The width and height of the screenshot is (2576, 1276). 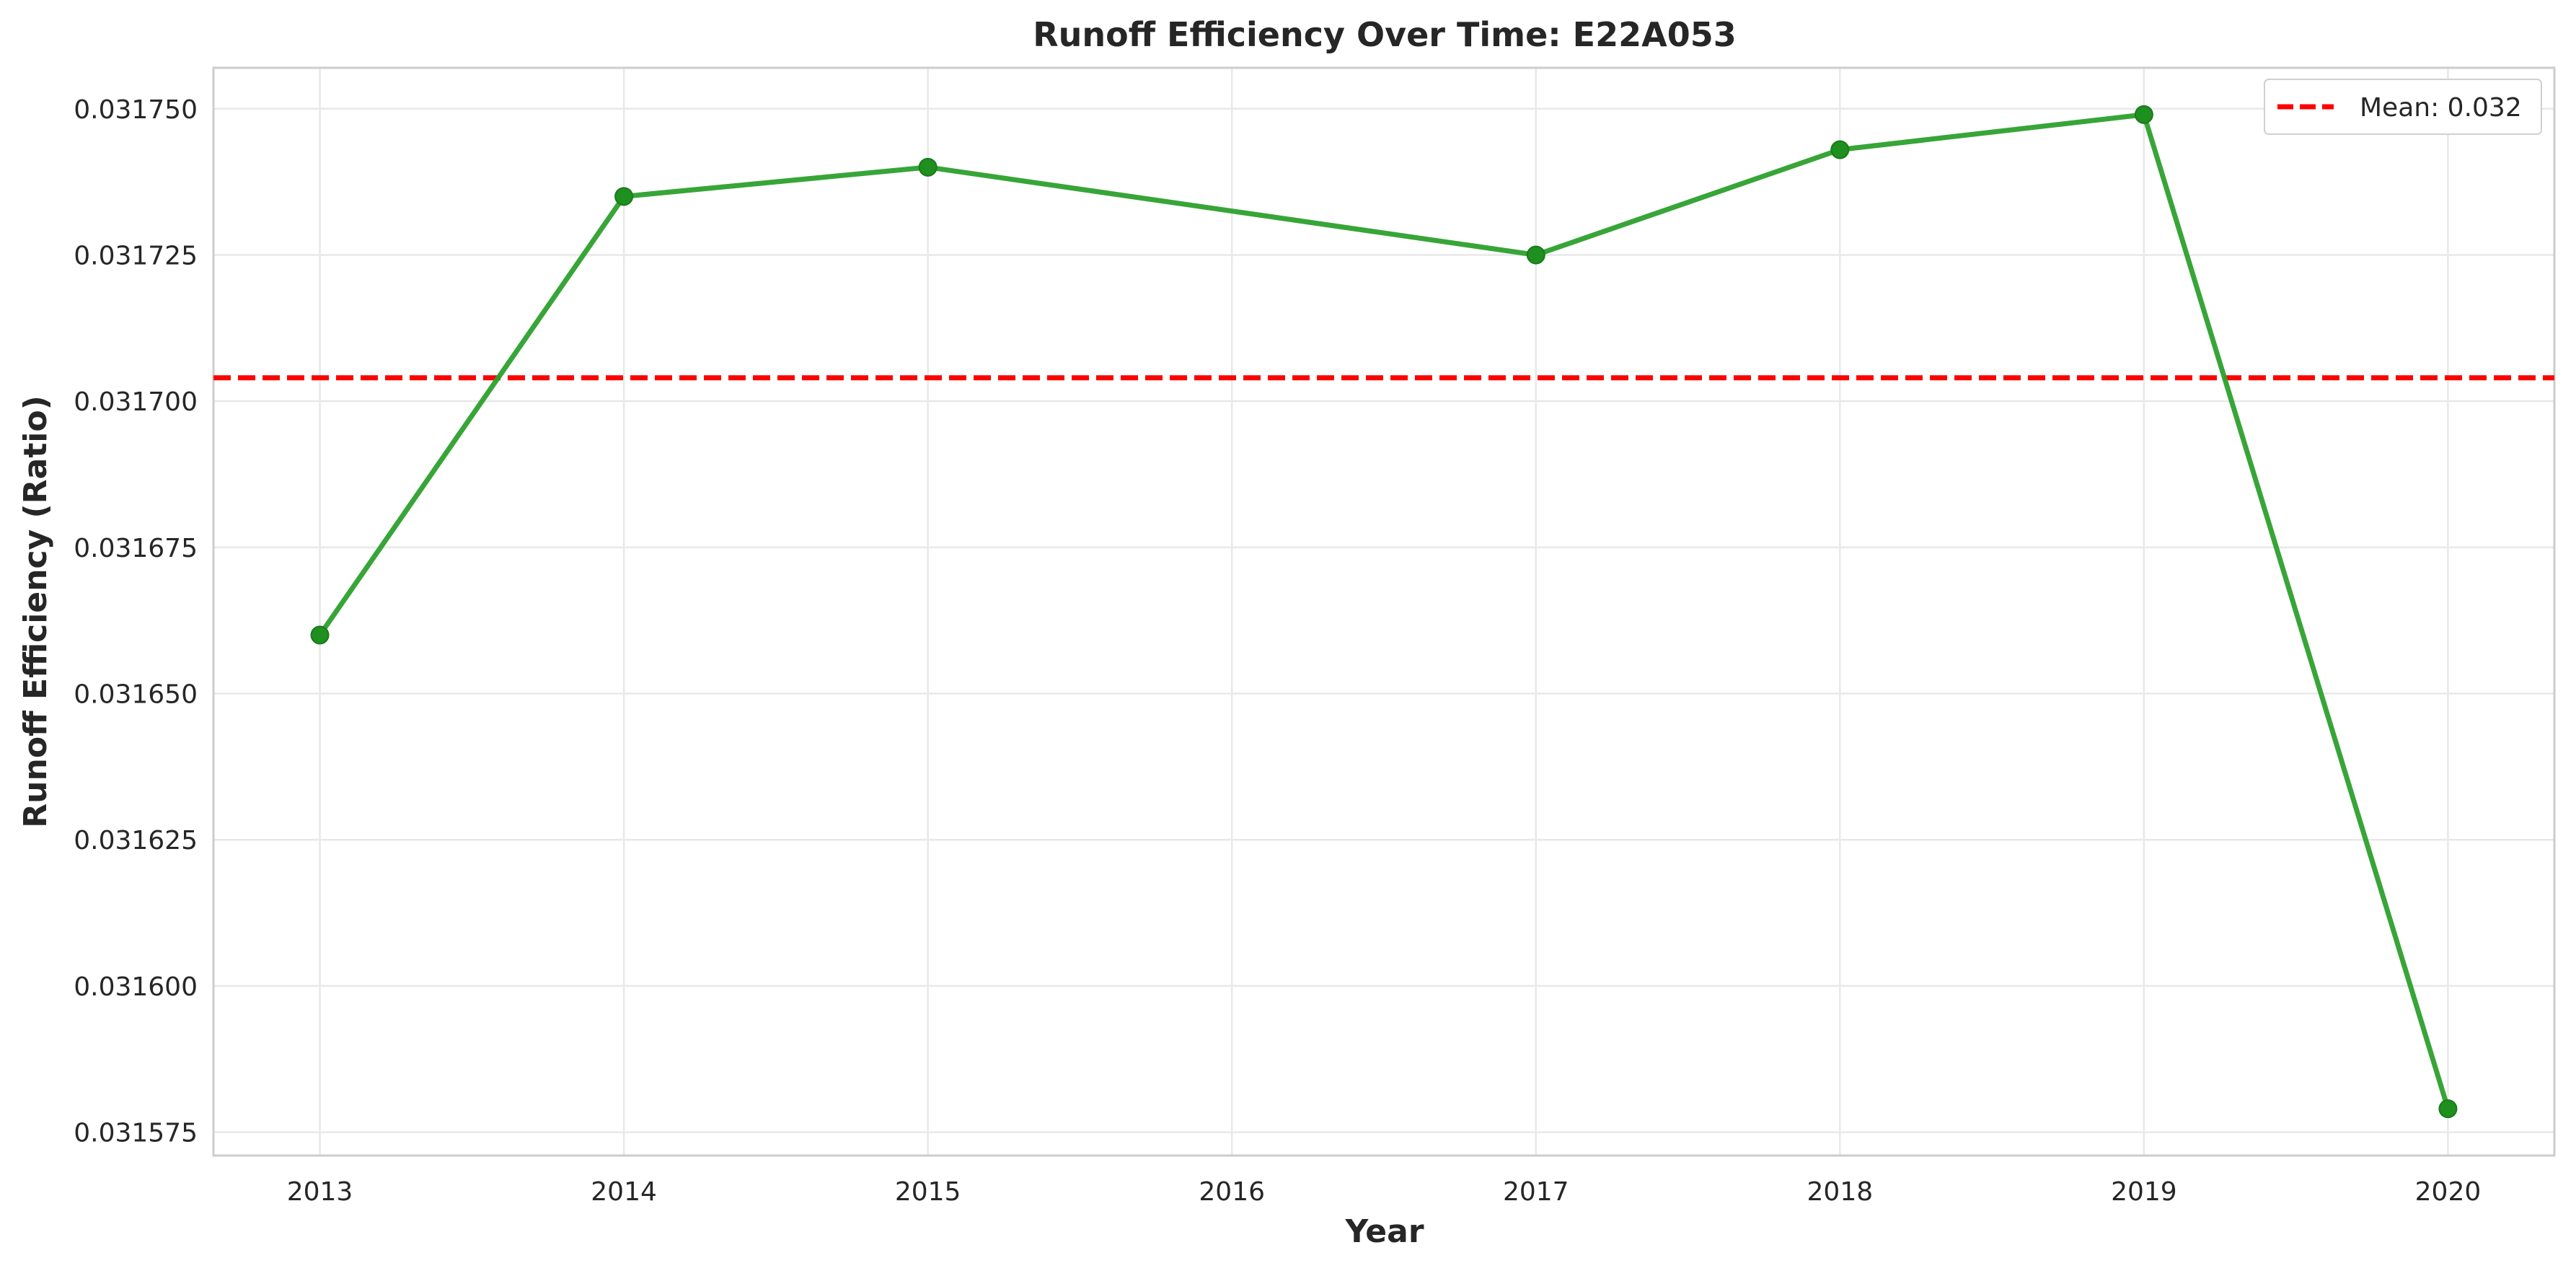 I want to click on x-tick-label: 2019, so click(x=2144, y=1192).